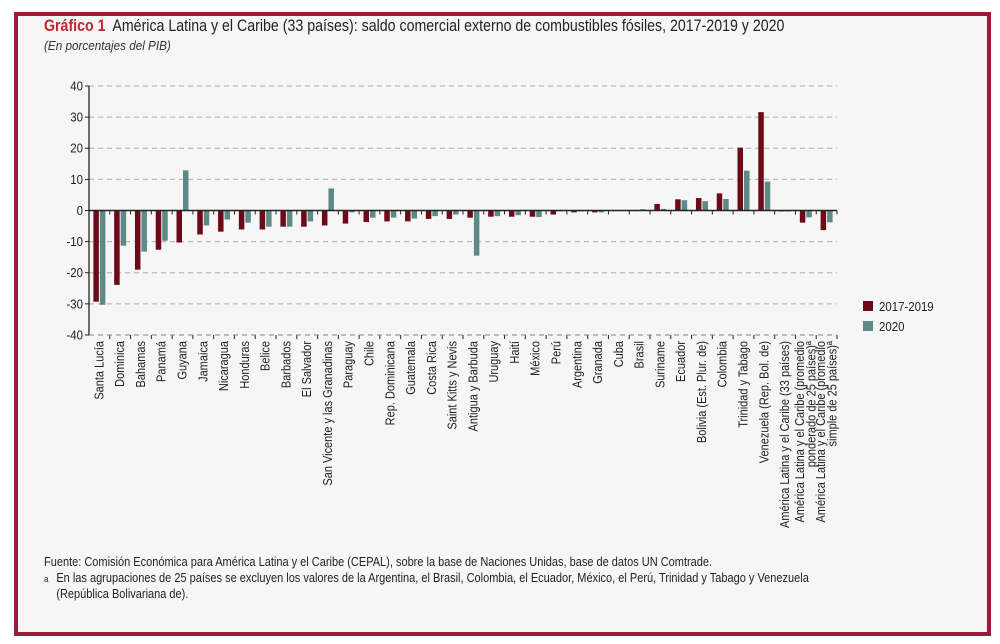 This screenshot has height=644, width=1000. What do you see at coordinates (744, 384) in the screenshot?
I see `x-tick-label: Trinidad y Tabago` at bounding box center [744, 384].